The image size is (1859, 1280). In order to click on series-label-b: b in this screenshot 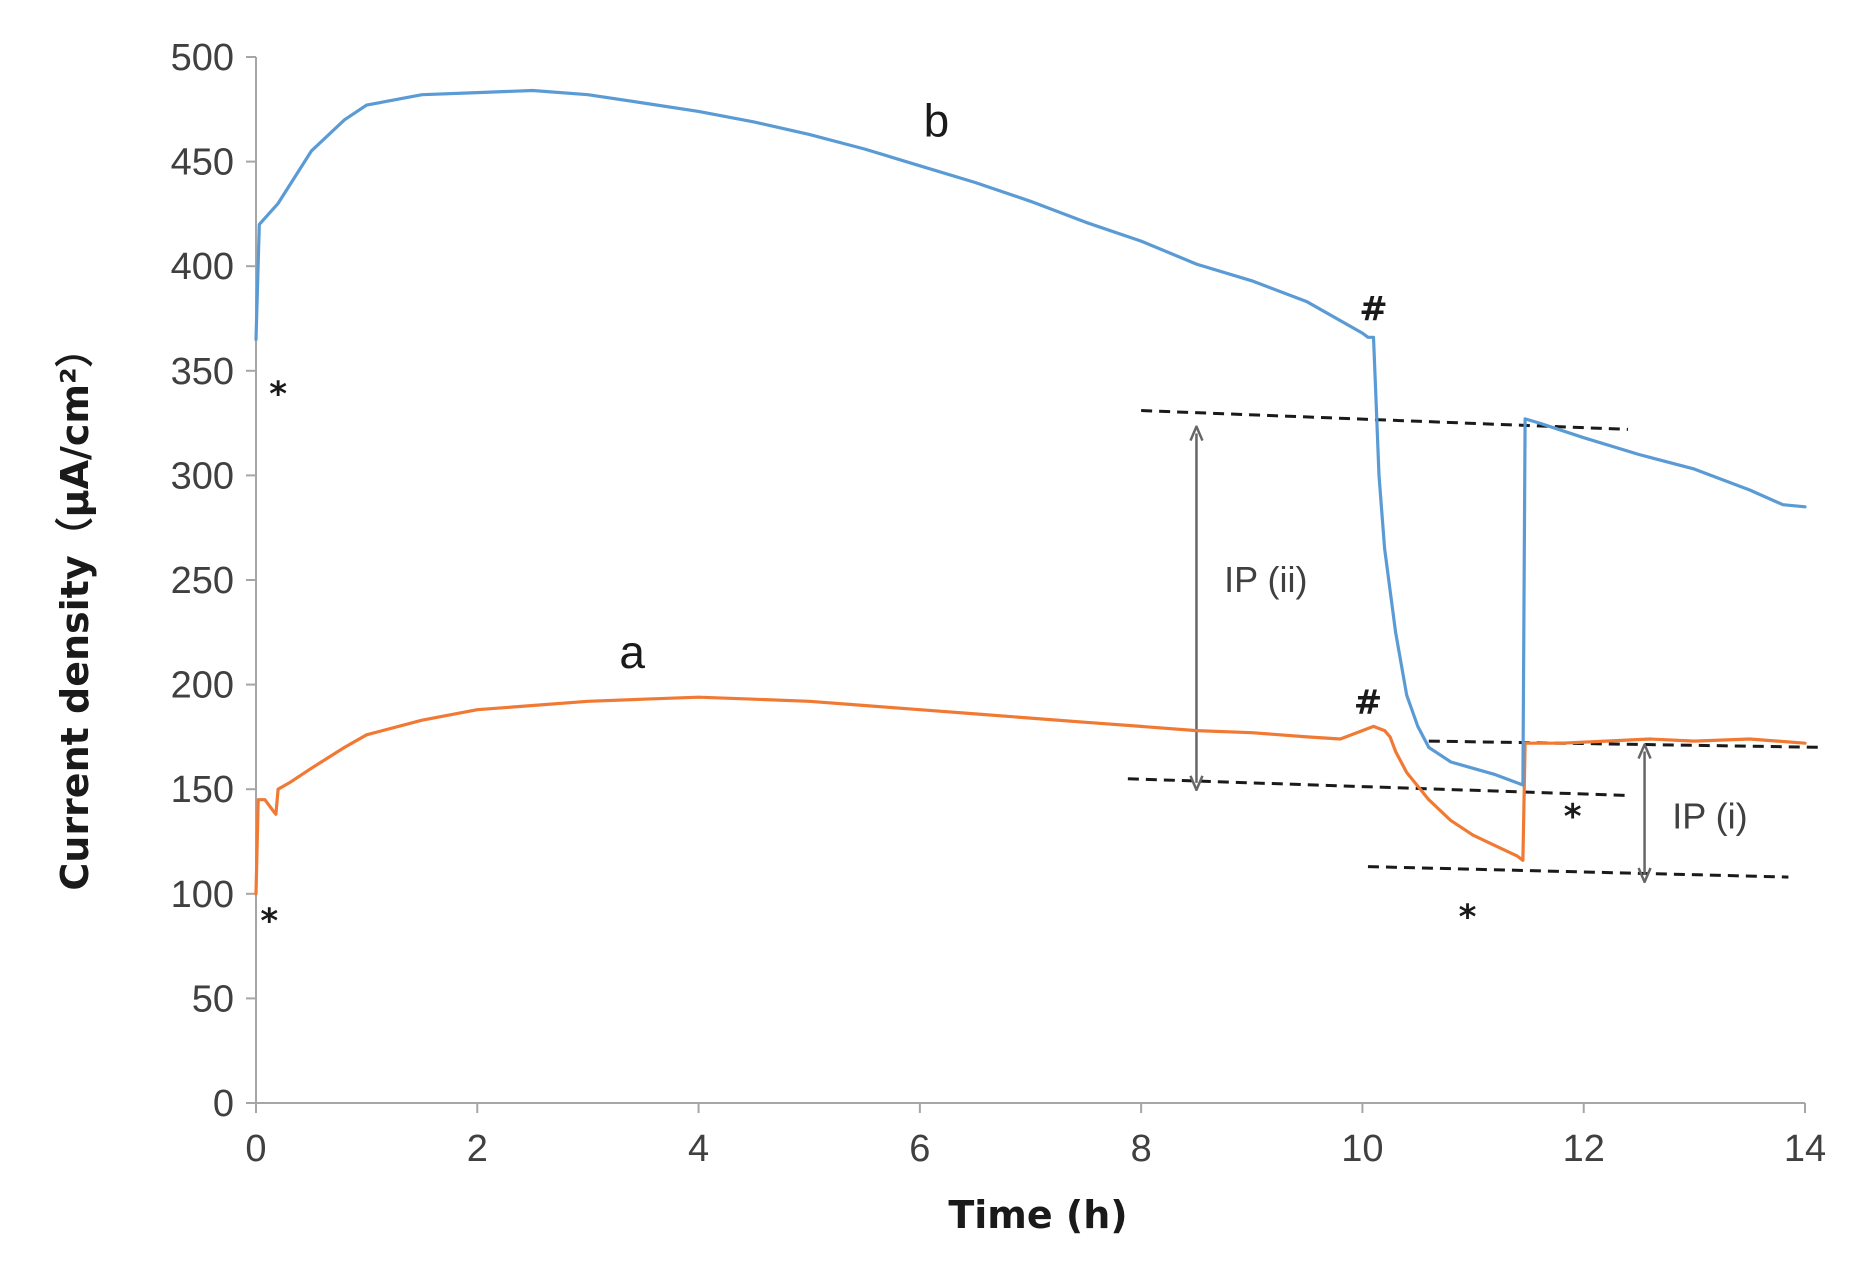, I will do `click(937, 120)`.